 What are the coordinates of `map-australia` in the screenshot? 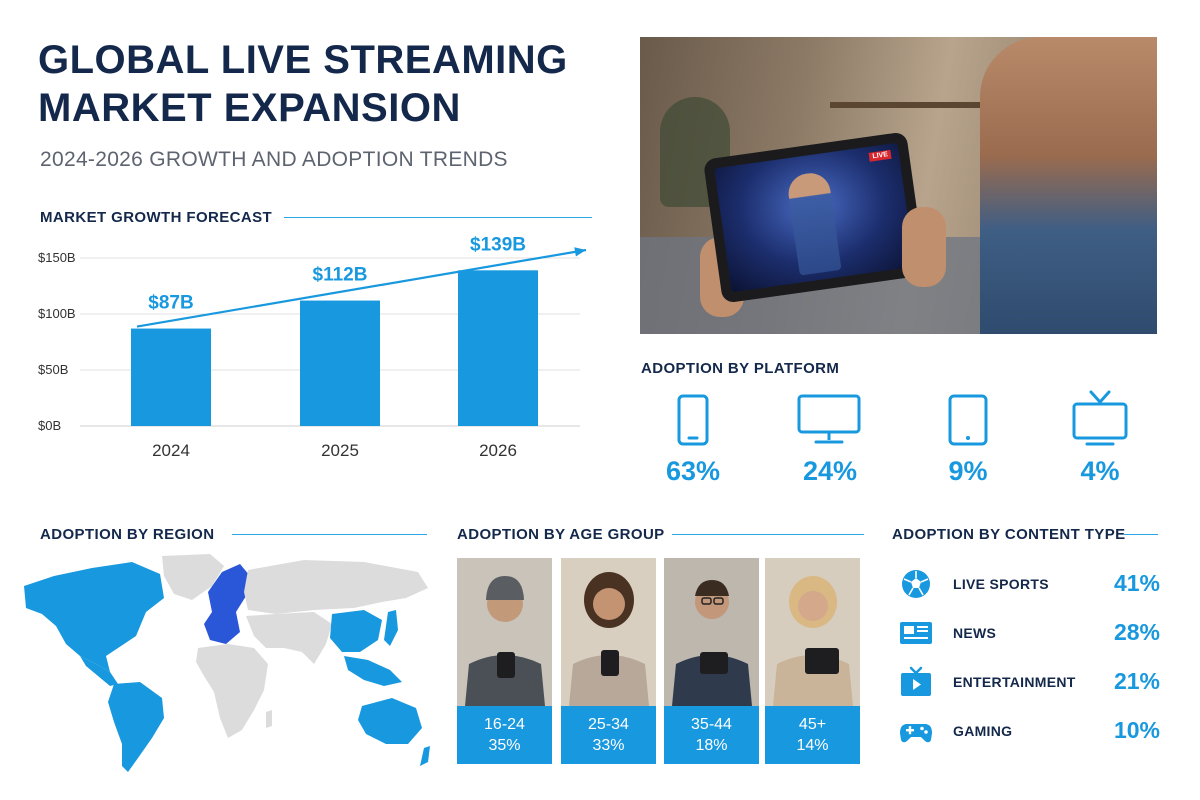 It's located at (390, 721).